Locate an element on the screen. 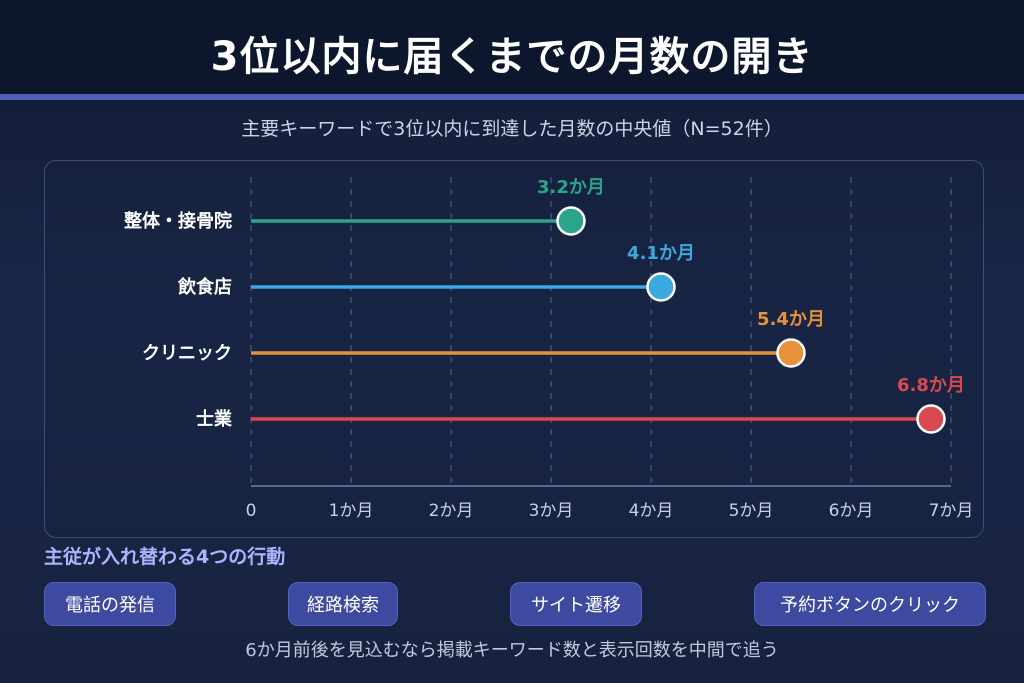  footnote: 6か月前後を見込むなら掲載キーワード数と表示回数を中間で追う is located at coordinates (512, 650).